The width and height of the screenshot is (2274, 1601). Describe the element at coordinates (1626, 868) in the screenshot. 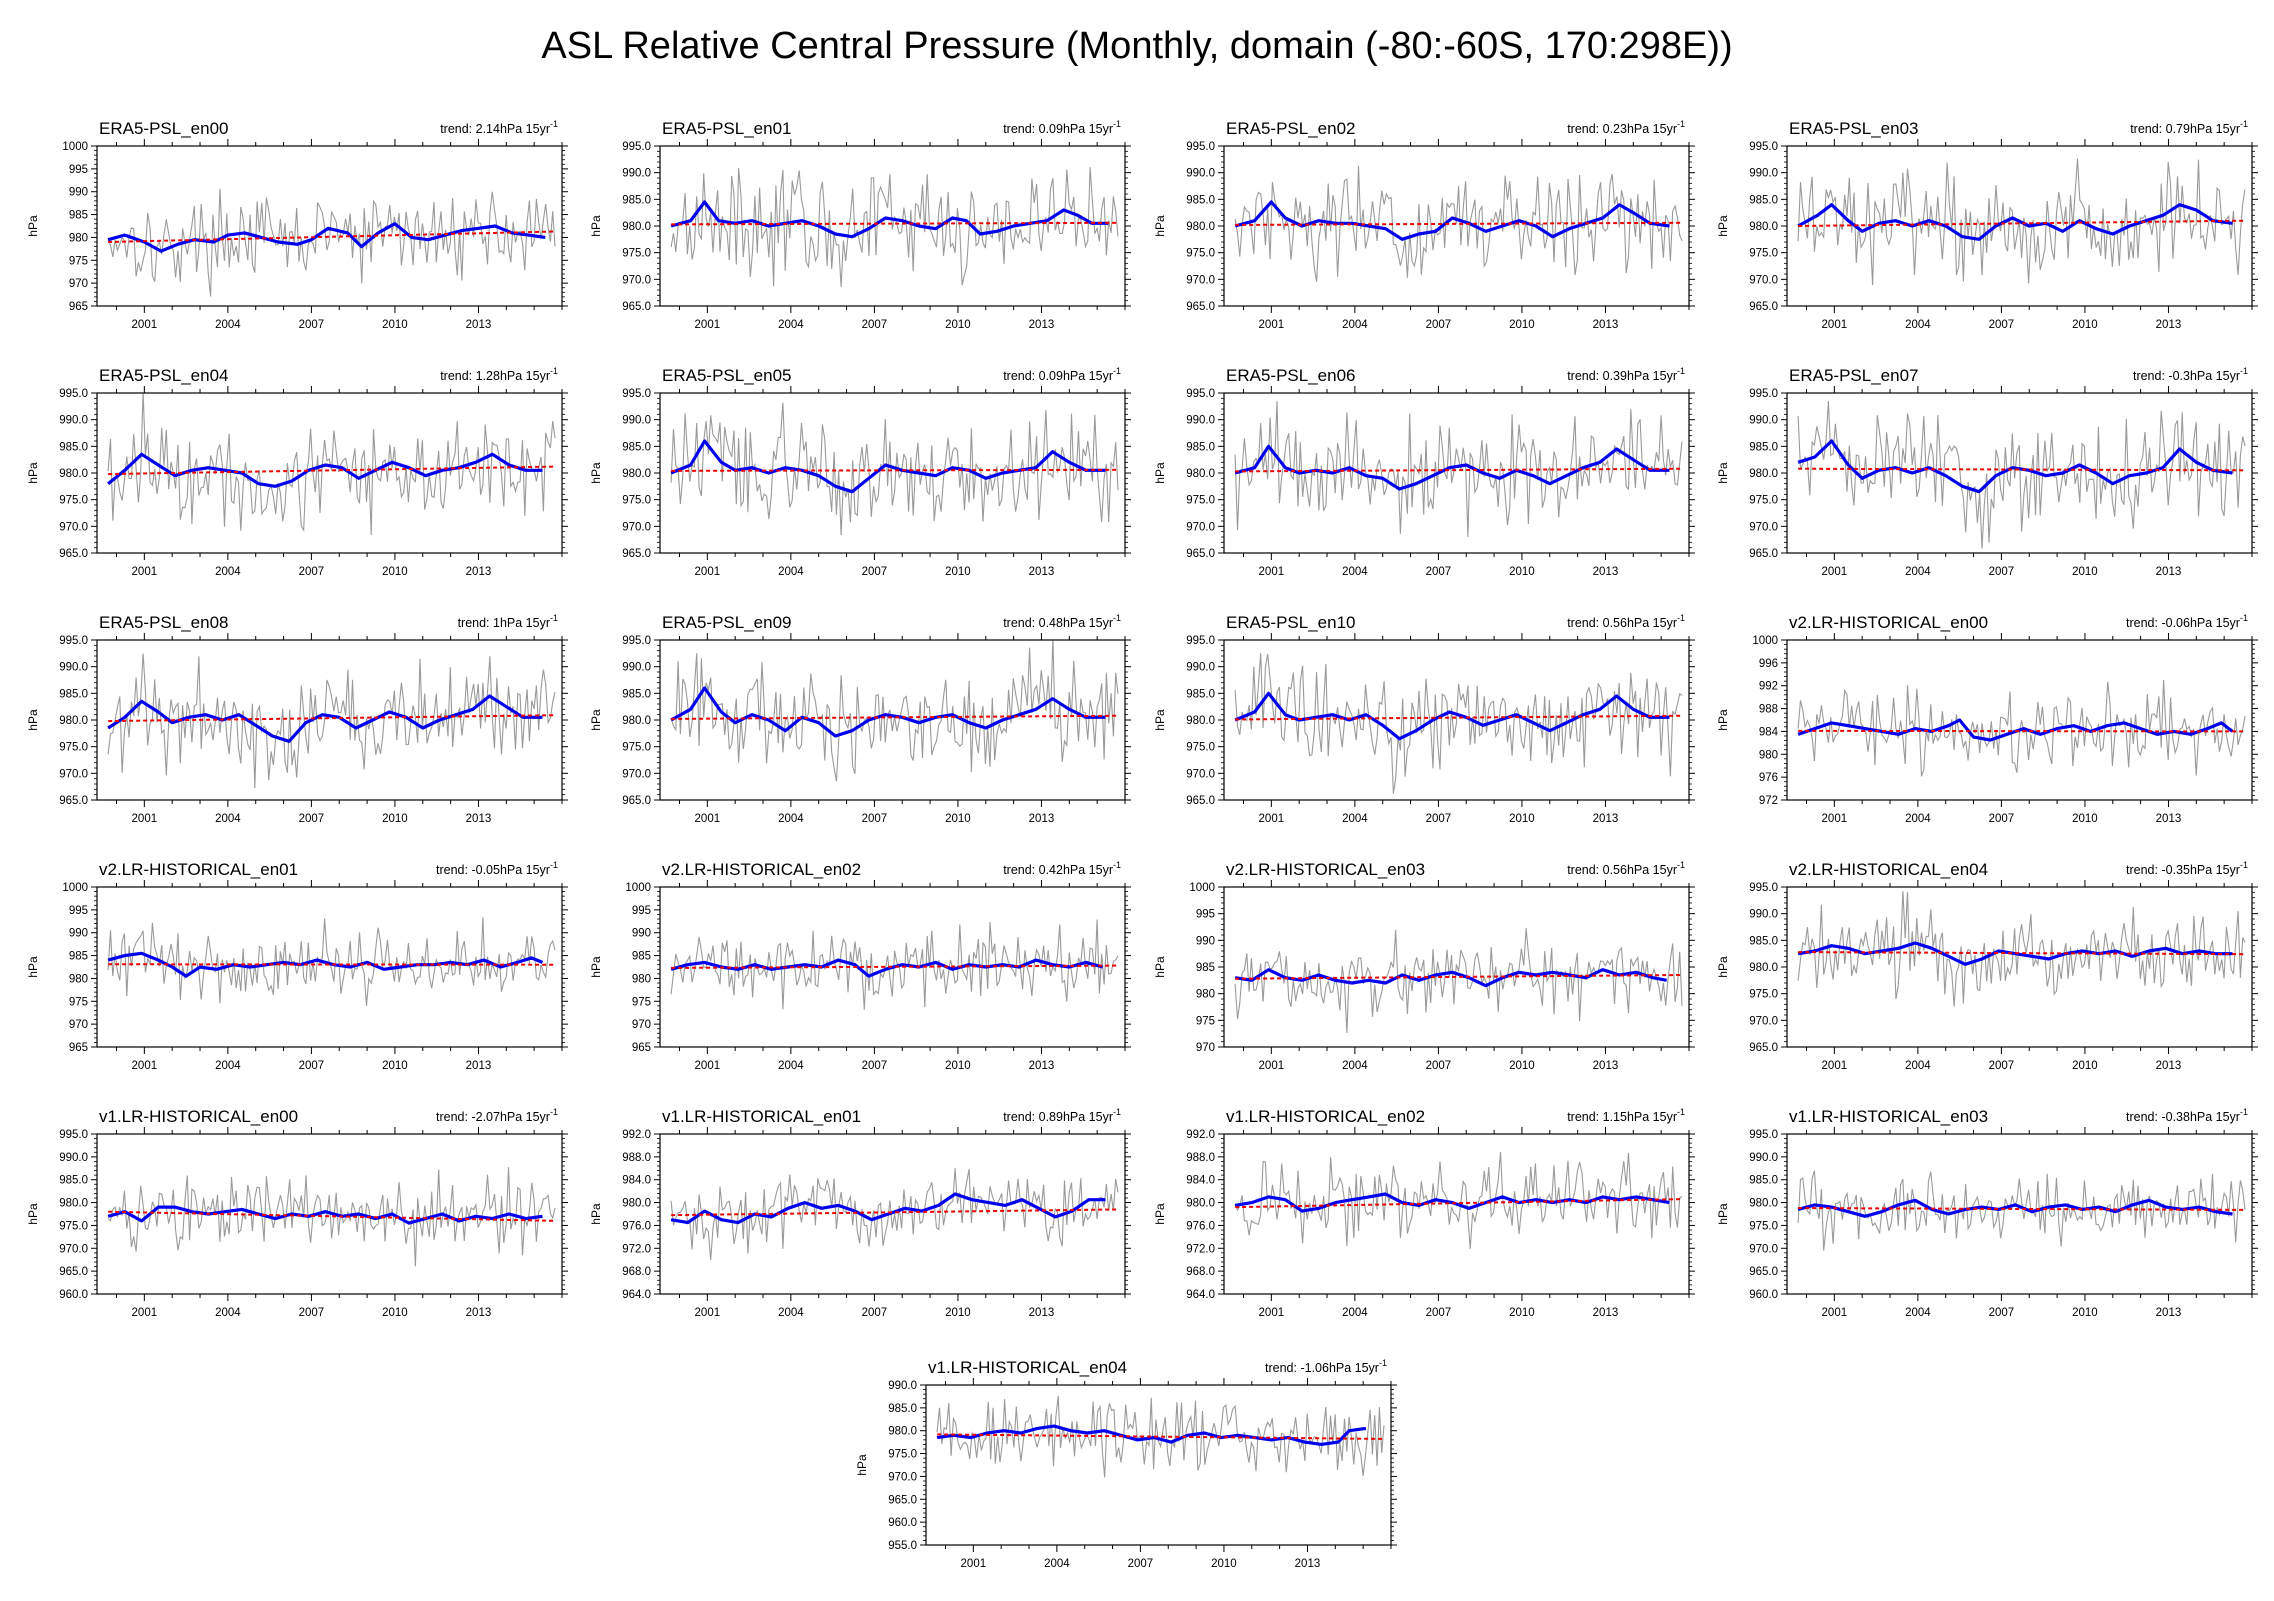

I see `trend-label: trend: 0.56hPa 15yr-1` at that location.